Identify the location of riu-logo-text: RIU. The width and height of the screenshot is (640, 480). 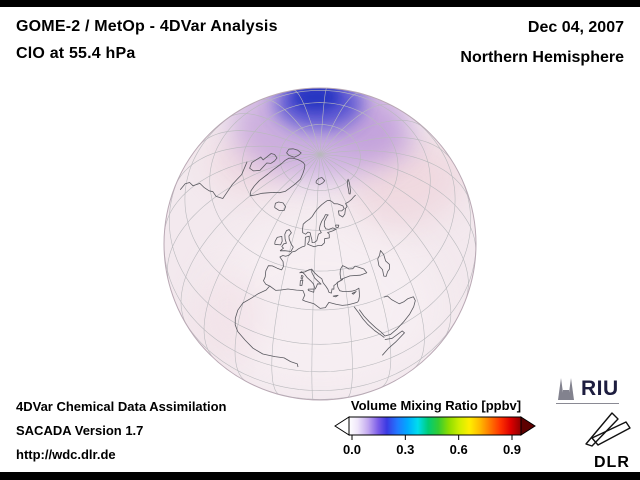
(600, 388).